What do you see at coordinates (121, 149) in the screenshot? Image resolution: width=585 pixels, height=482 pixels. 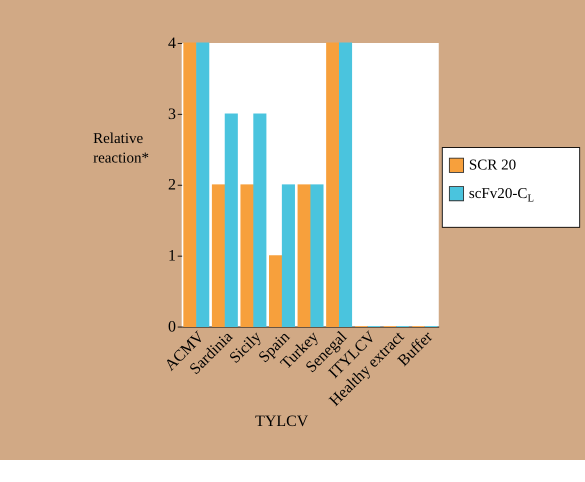 I see `y-axis-title: Relative reaction*` at bounding box center [121, 149].